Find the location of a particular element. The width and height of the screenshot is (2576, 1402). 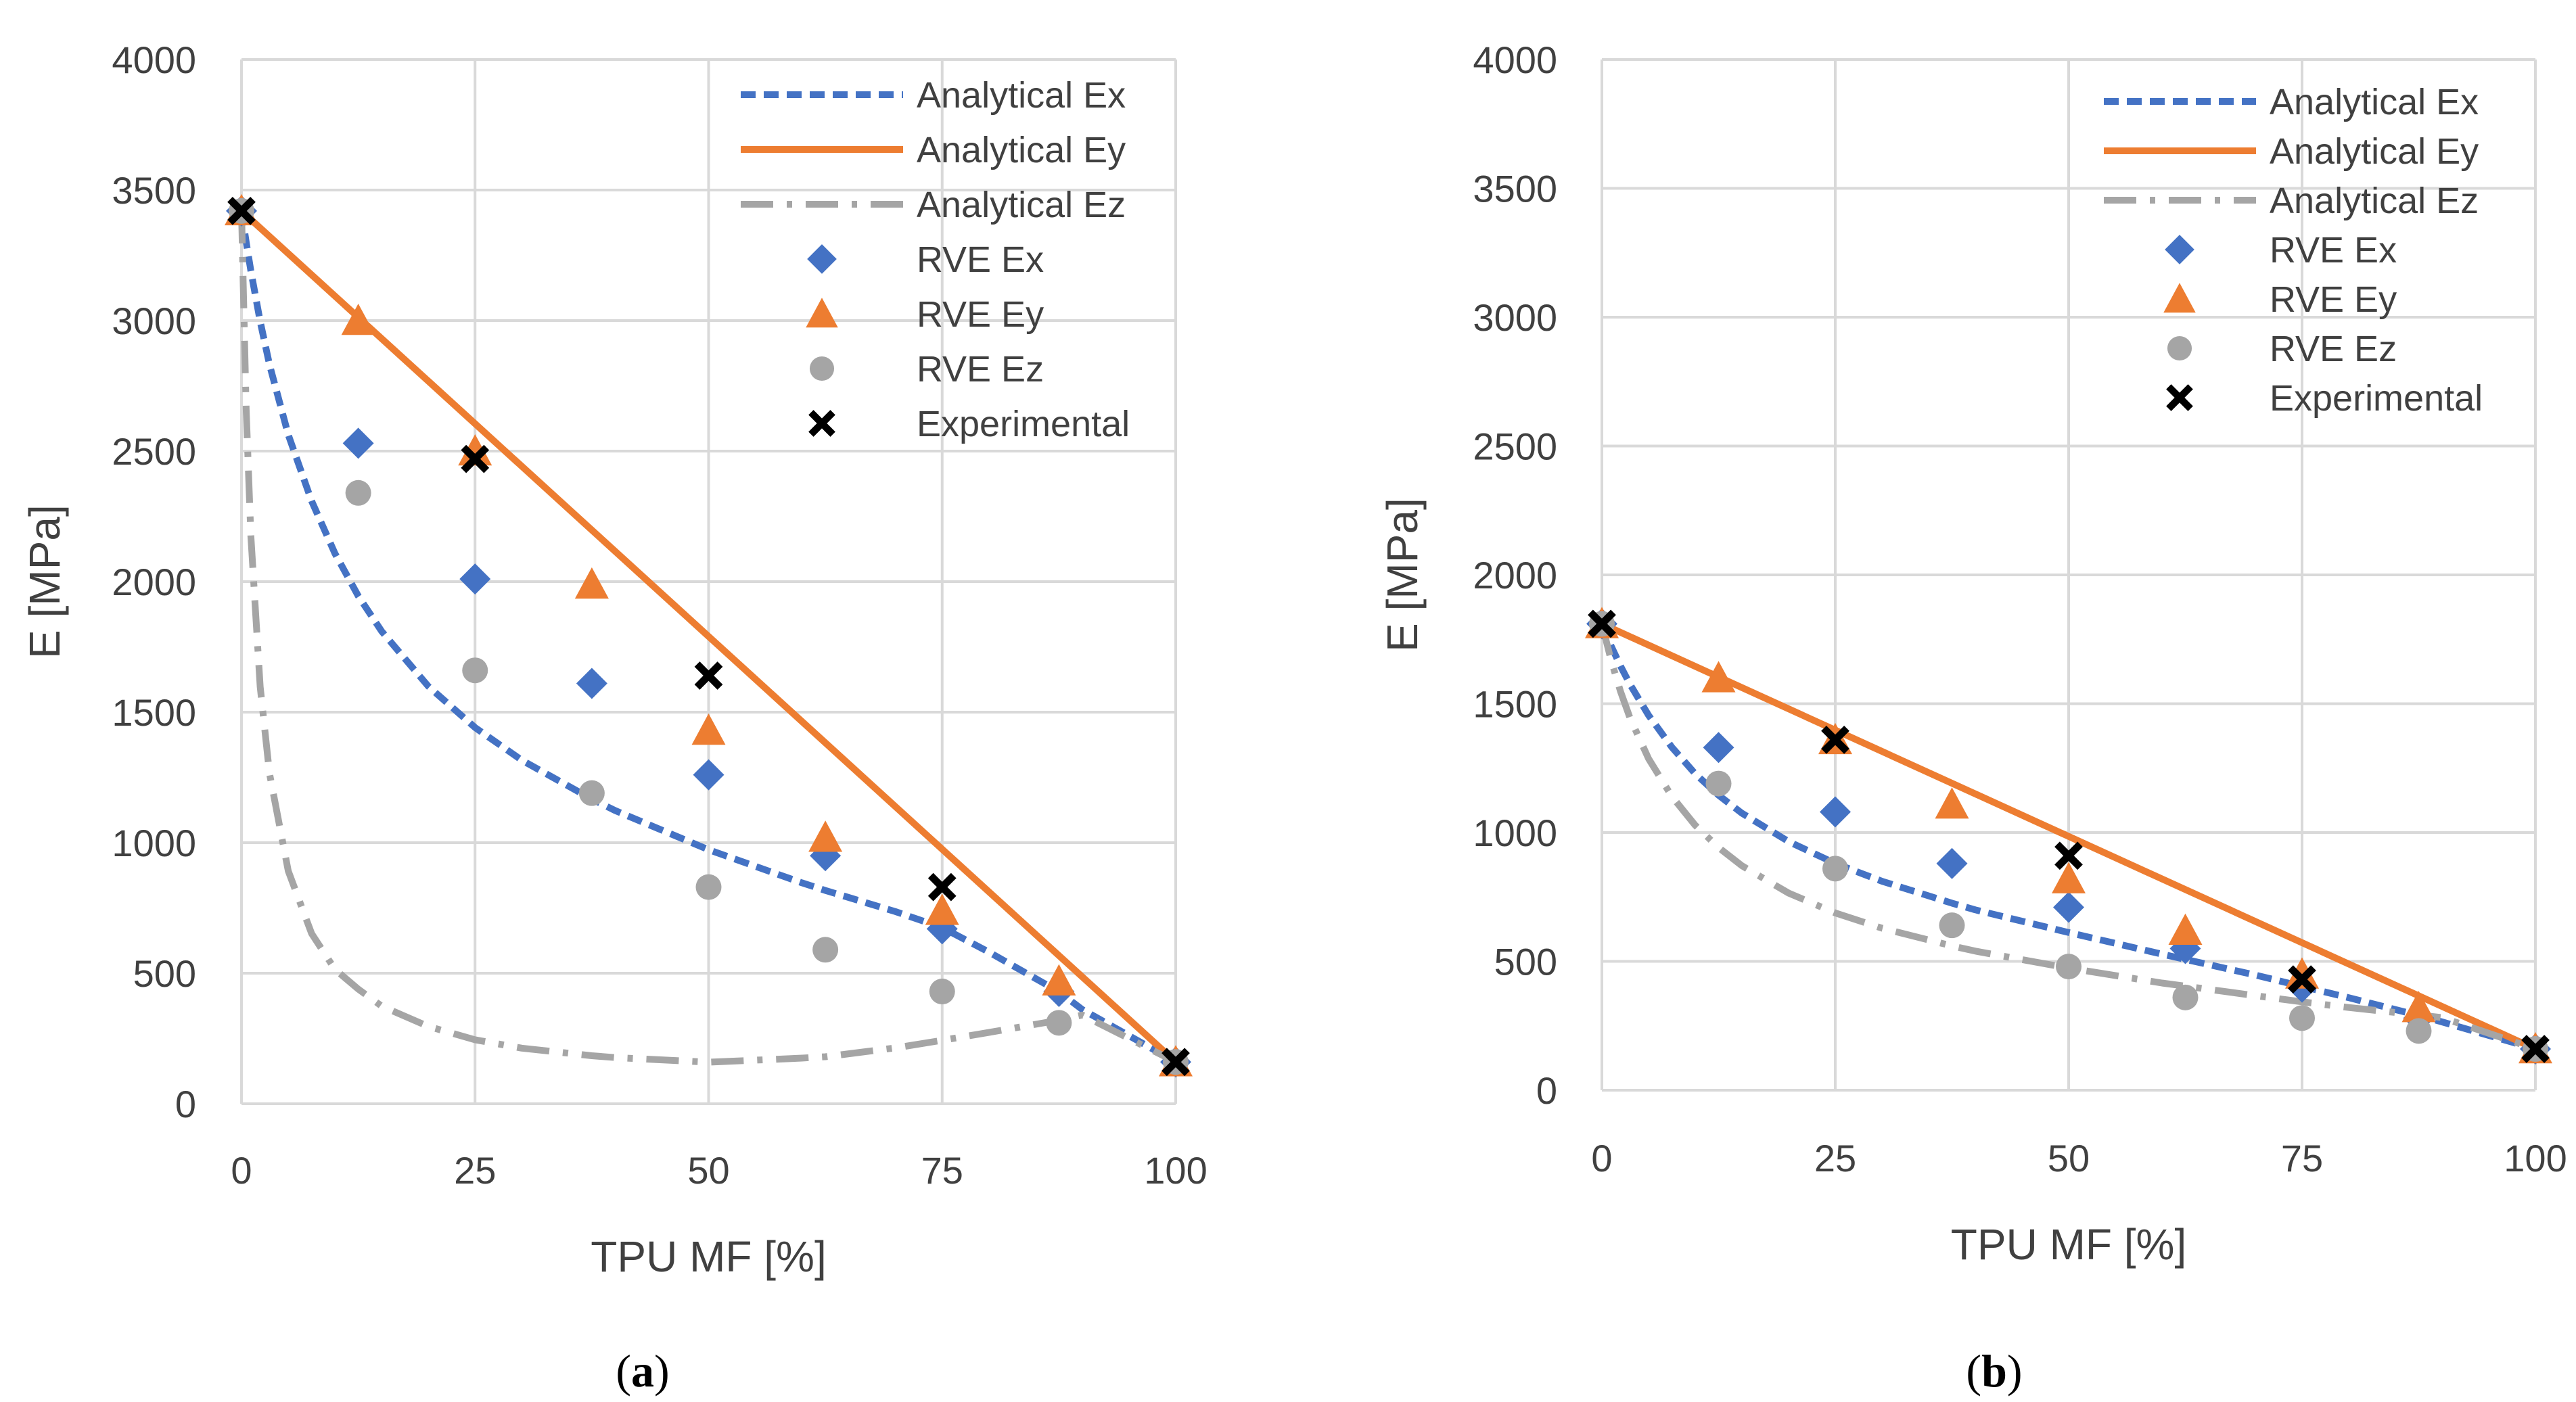

caption-letter: b is located at coordinates (1994, 1371).